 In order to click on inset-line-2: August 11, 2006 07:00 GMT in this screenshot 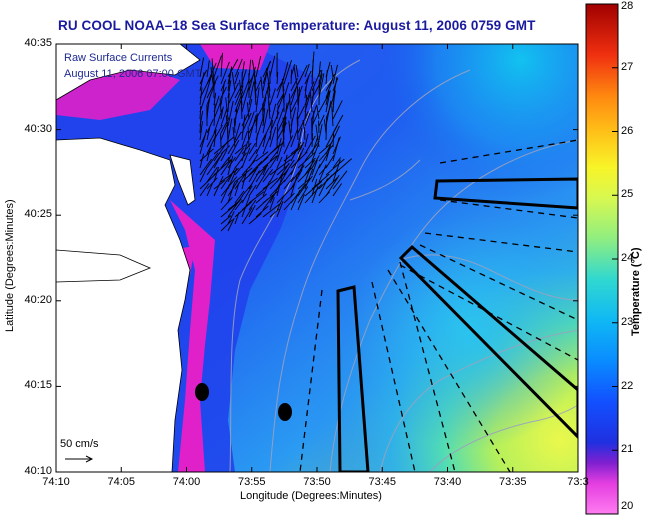, I will do `click(133, 74)`.